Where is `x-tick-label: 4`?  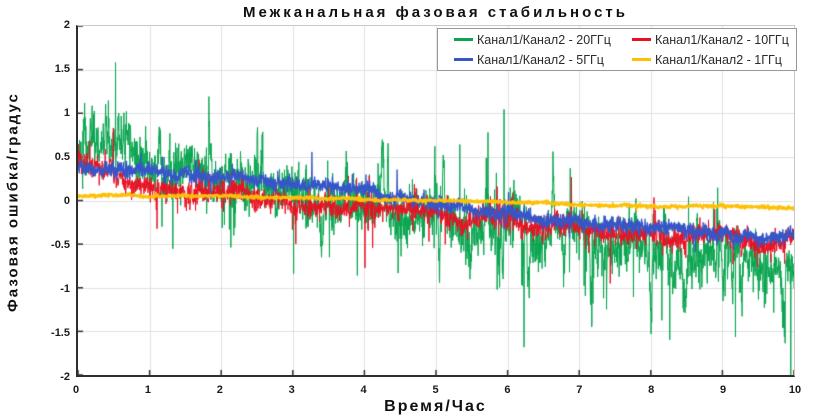 x-tick-label: 4 is located at coordinates (363, 390).